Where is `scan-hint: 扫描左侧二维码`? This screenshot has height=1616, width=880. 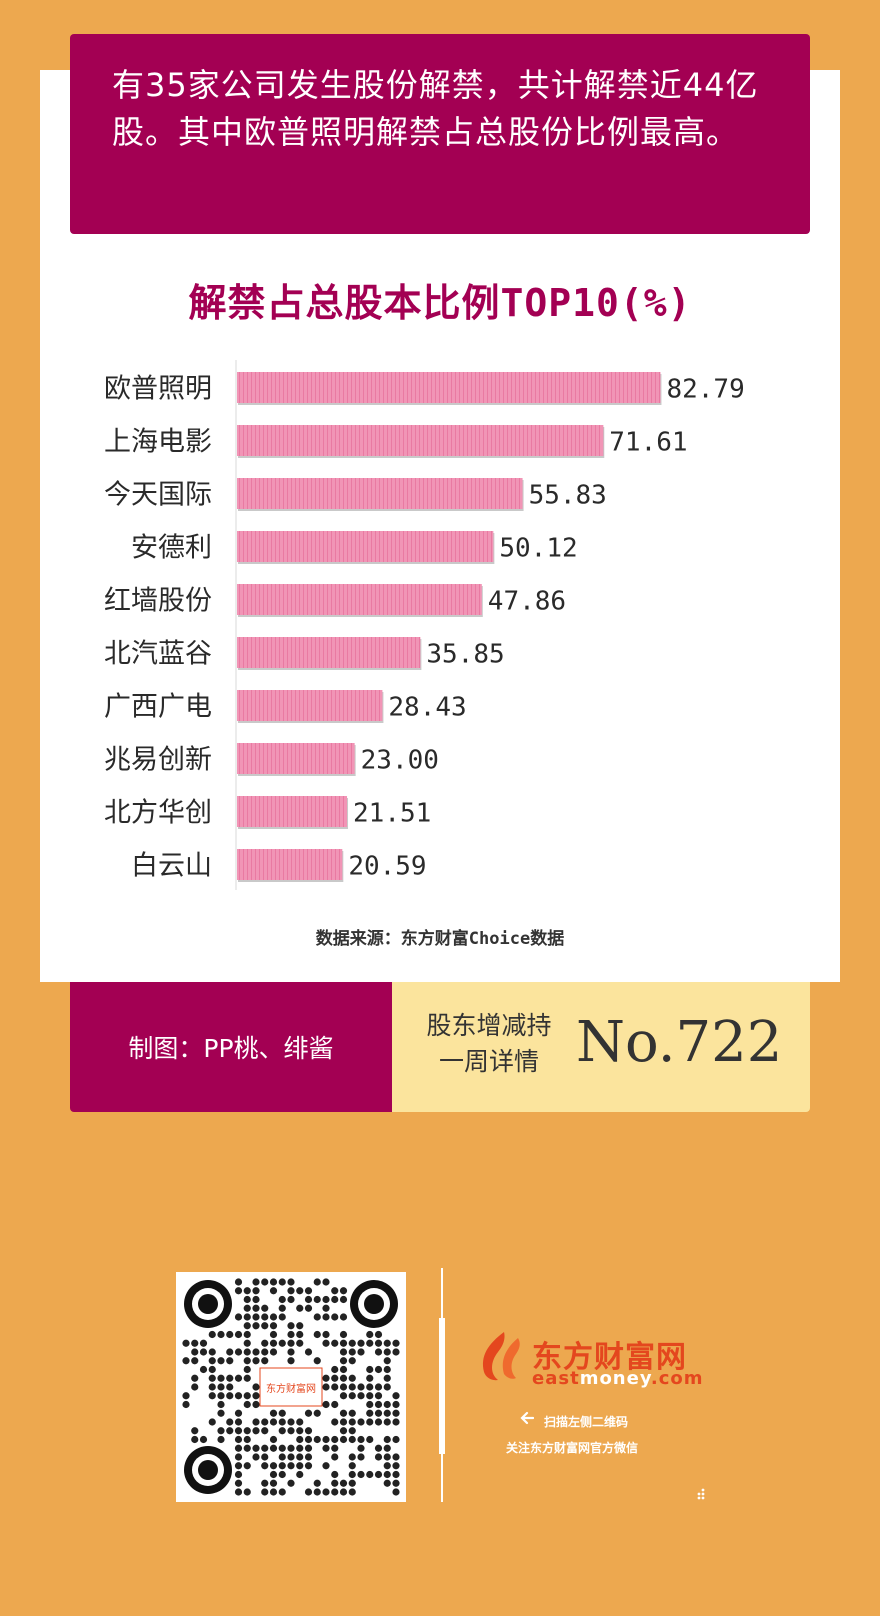 scan-hint: 扫描左侧二维码 is located at coordinates (586, 1422).